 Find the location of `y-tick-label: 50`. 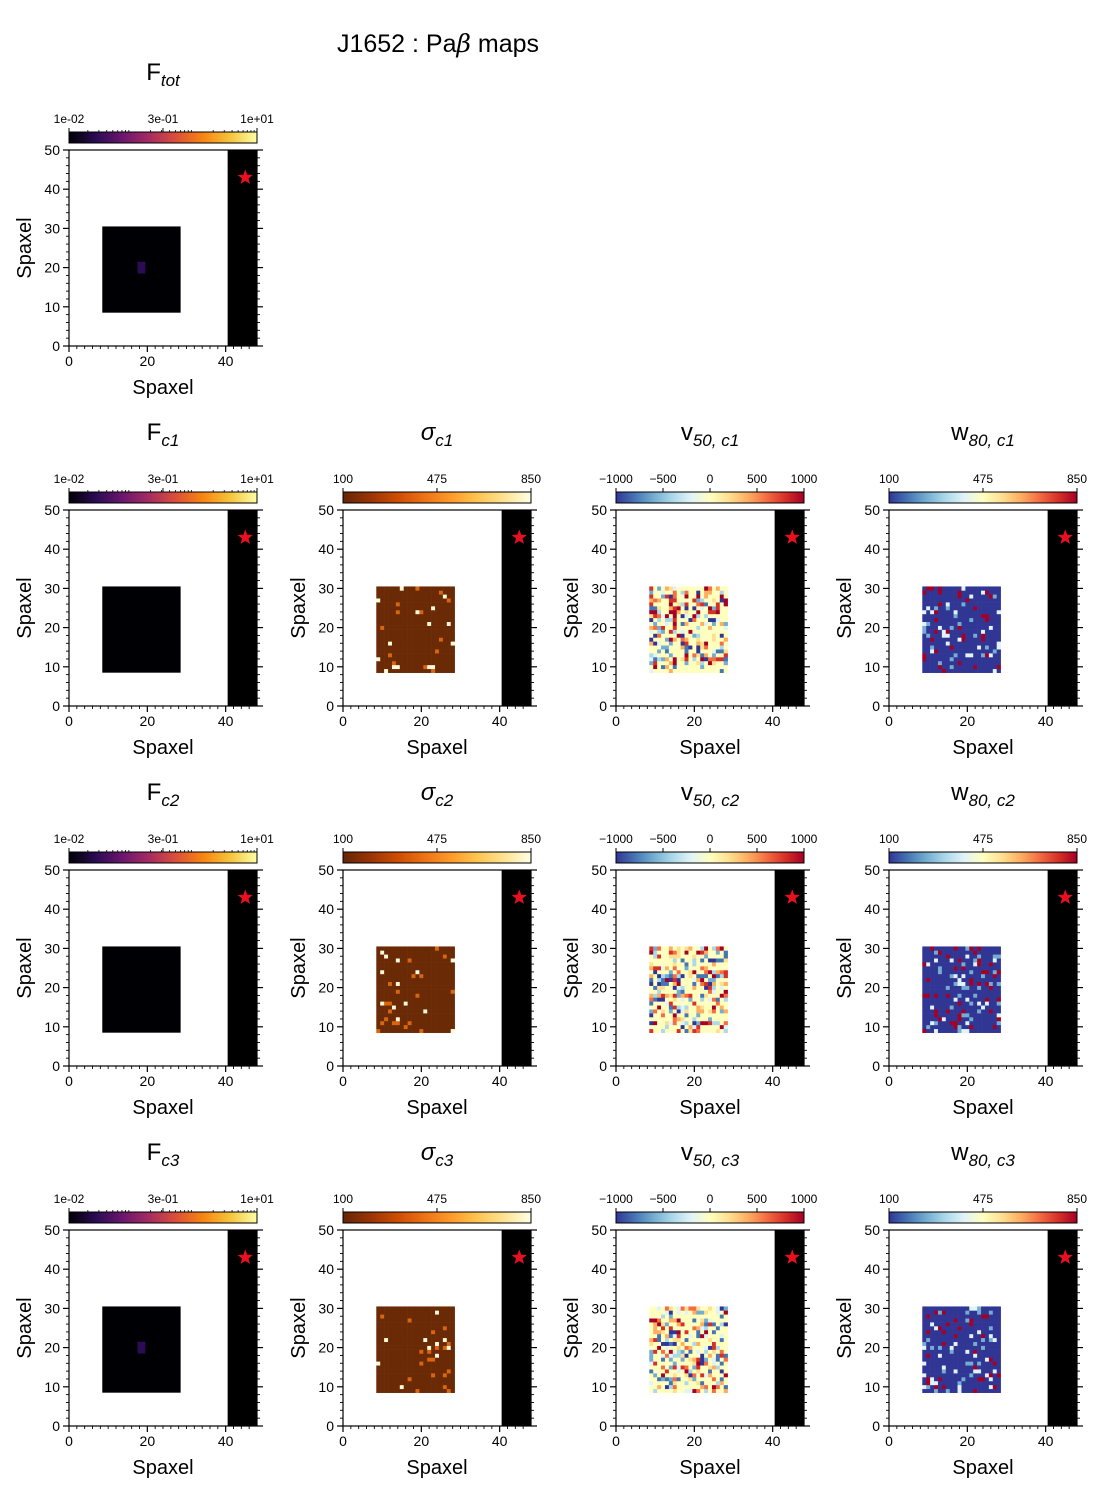

y-tick-label: 50 is located at coordinates (872, 510).